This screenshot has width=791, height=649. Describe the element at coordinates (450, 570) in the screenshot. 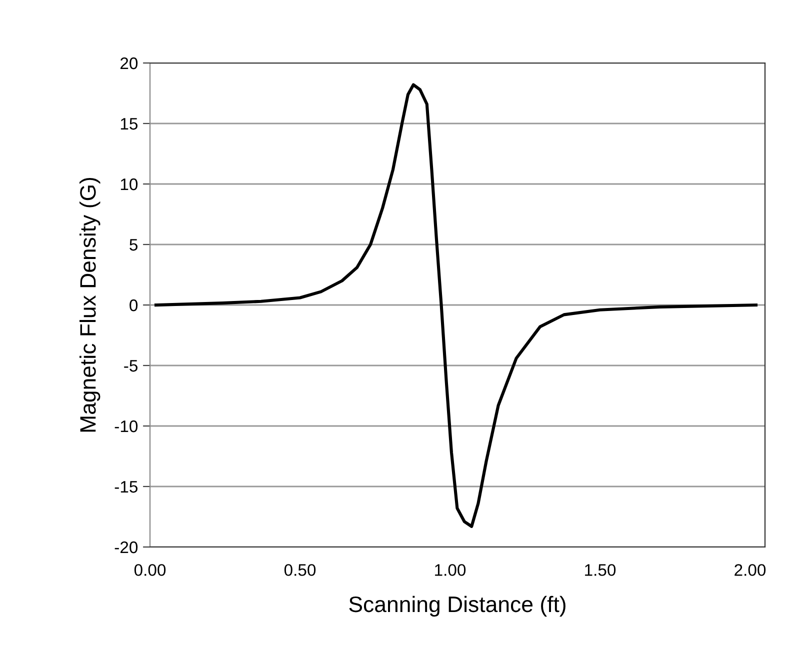

I see `x-tick-label: 1.00` at that location.